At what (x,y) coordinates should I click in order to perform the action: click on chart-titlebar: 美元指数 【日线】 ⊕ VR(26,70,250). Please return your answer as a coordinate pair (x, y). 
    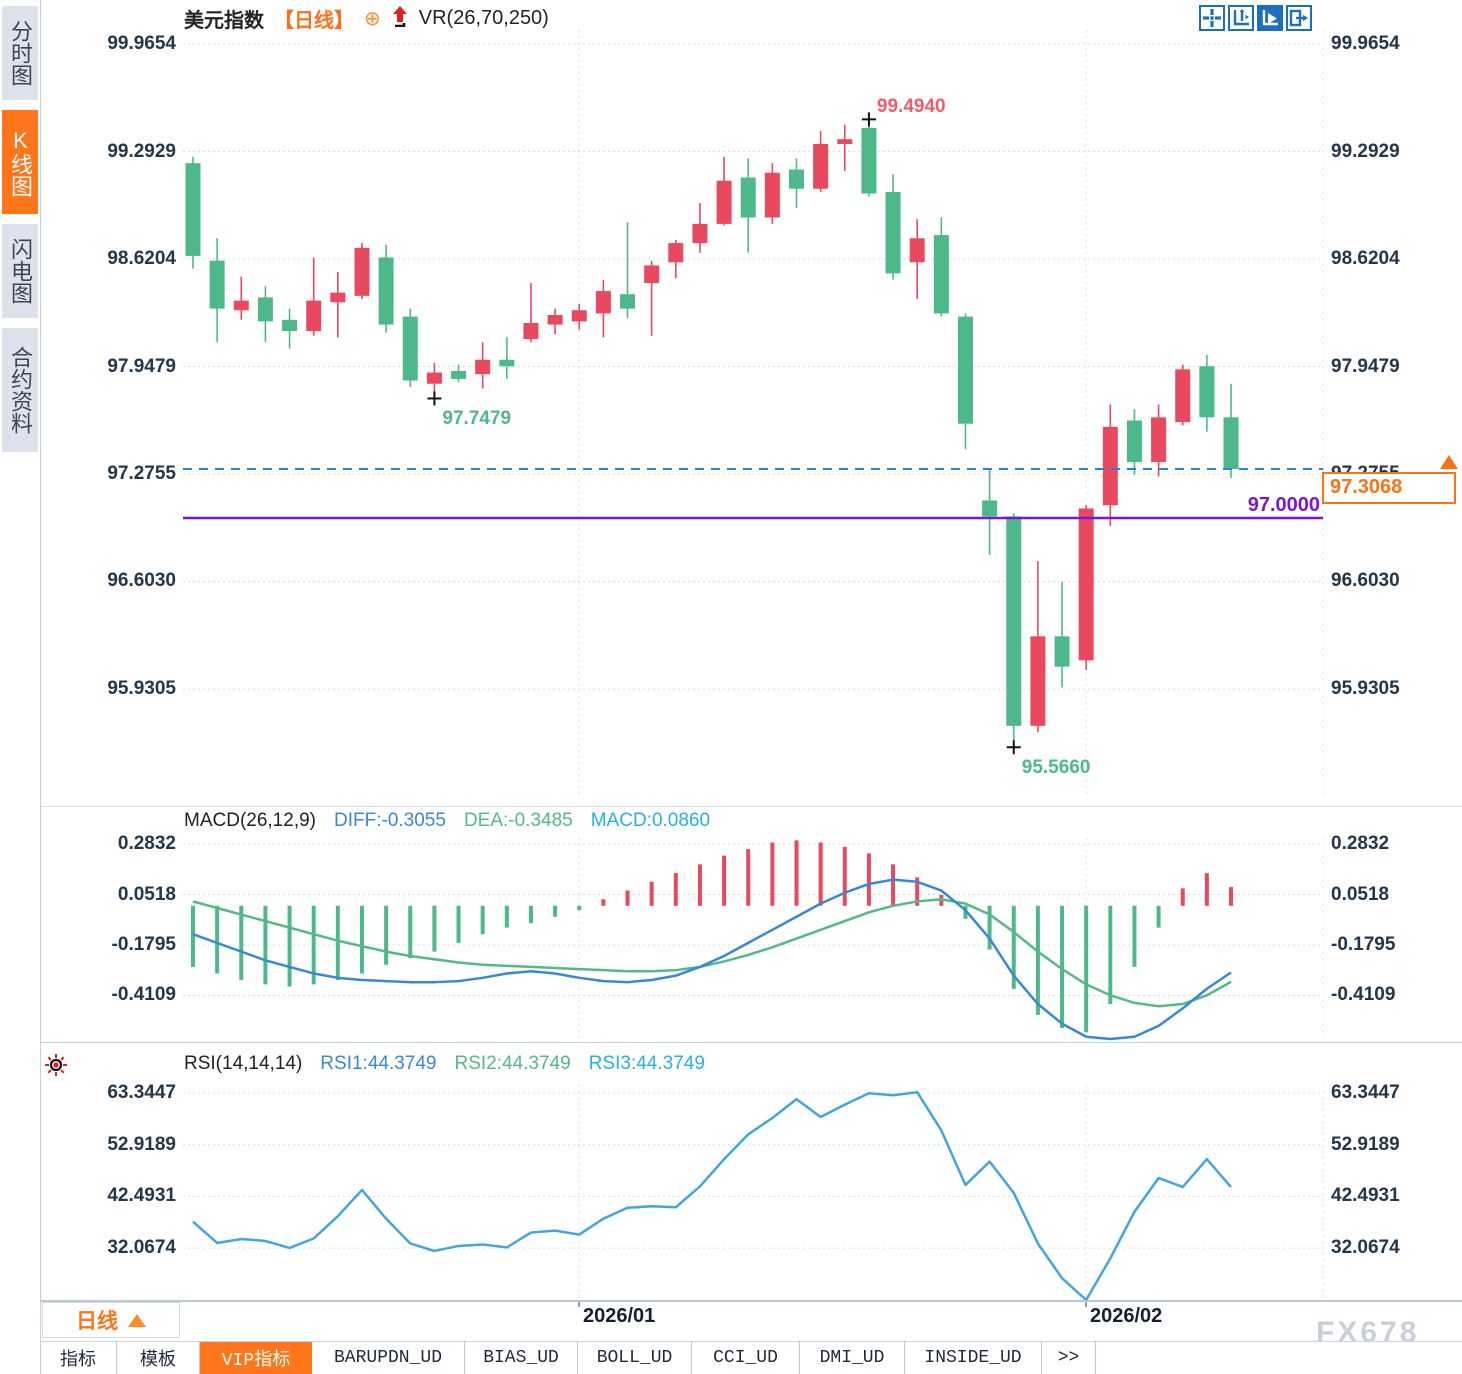
    Looking at the image, I should click on (366, 18).